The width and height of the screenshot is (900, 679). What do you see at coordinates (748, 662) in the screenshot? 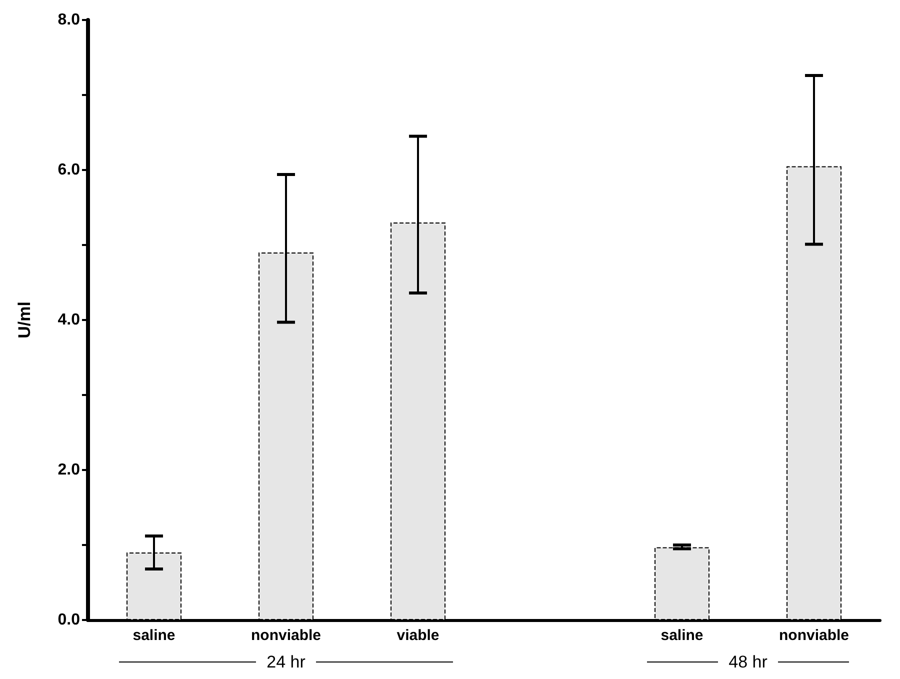
I see `text: 48 hr` at bounding box center [748, 662].